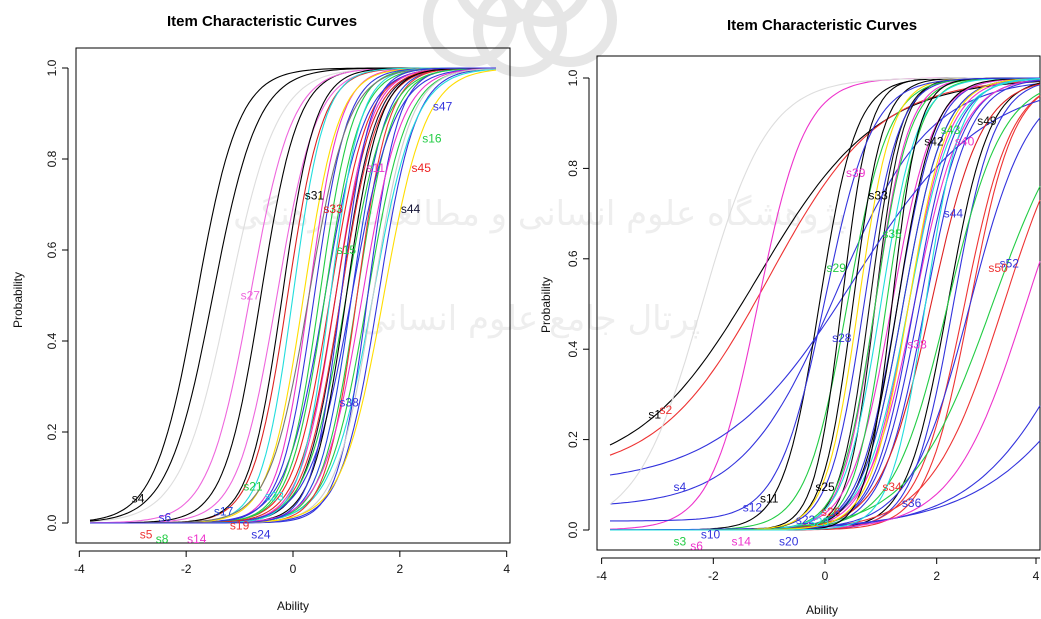 The width and height of the screenshot is (1041, 619). What do you see at coordinates (573, 77) in the screenshot?
I see `right-y-tick-label: 1.0` at bounding box center [573, 77].